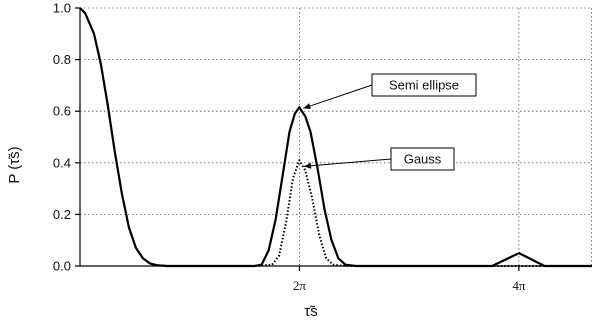  What do you see at coordinates (62, 59) in the screenshot?
I see `y-tick-label: 0.8` at bounding box center [62, 59].